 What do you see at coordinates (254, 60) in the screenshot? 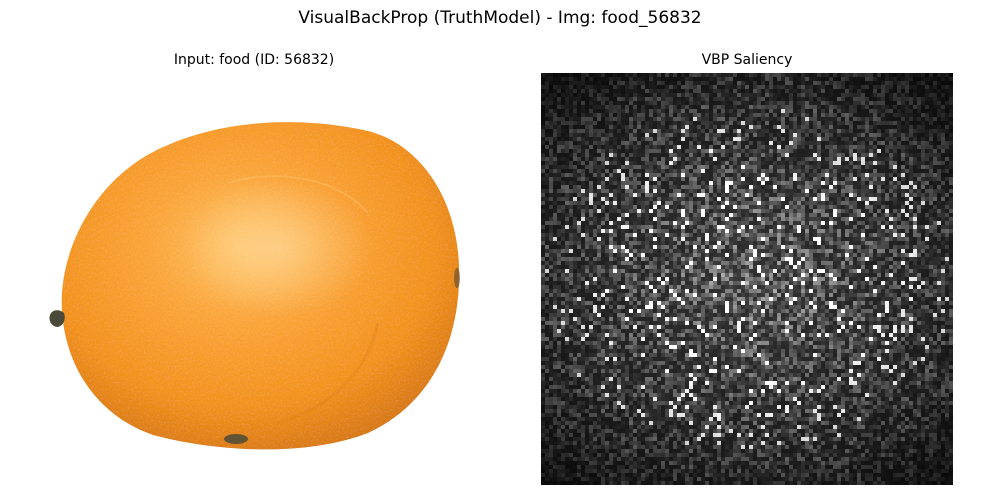
I see `input-image-title: Input: food (ID: 56832)` at bounding box center [254, 60].